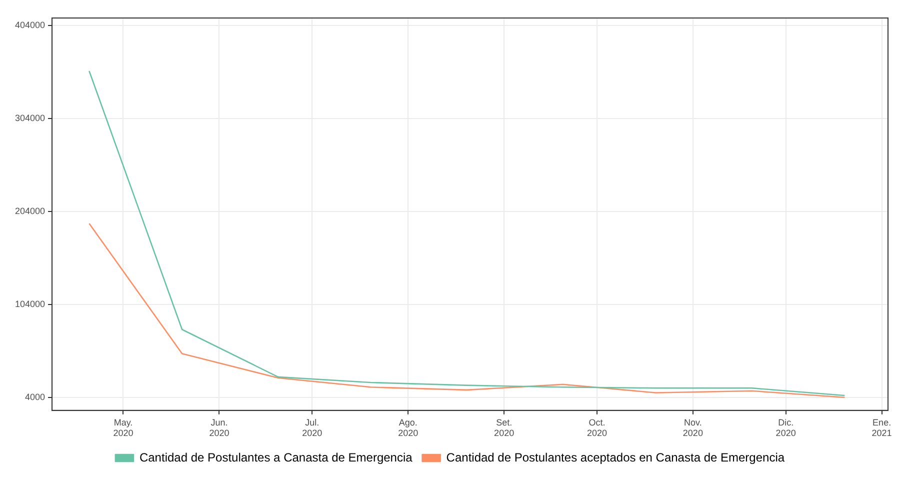  I want to click on x-tick-label: Oct. 2020, so click(596, 427).